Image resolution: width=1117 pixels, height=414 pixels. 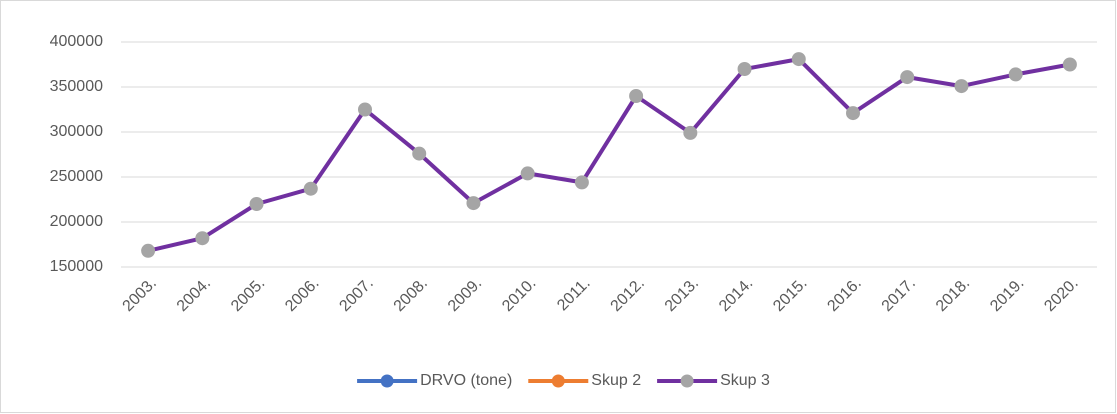 What do you see at coordinates (76, 266) in the screenshot?
I see `y-tick-label: 150000` at bounding box center [76, 266].